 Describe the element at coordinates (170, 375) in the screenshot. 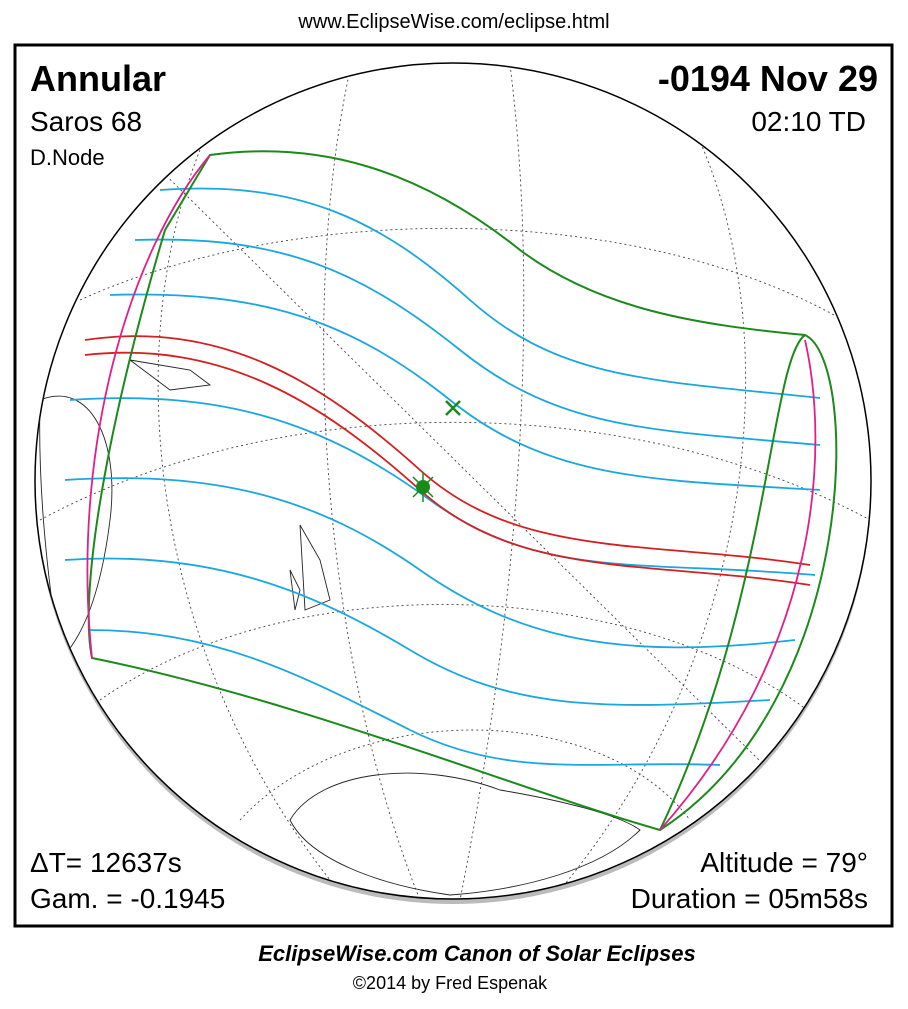

I see `islands` at that location.